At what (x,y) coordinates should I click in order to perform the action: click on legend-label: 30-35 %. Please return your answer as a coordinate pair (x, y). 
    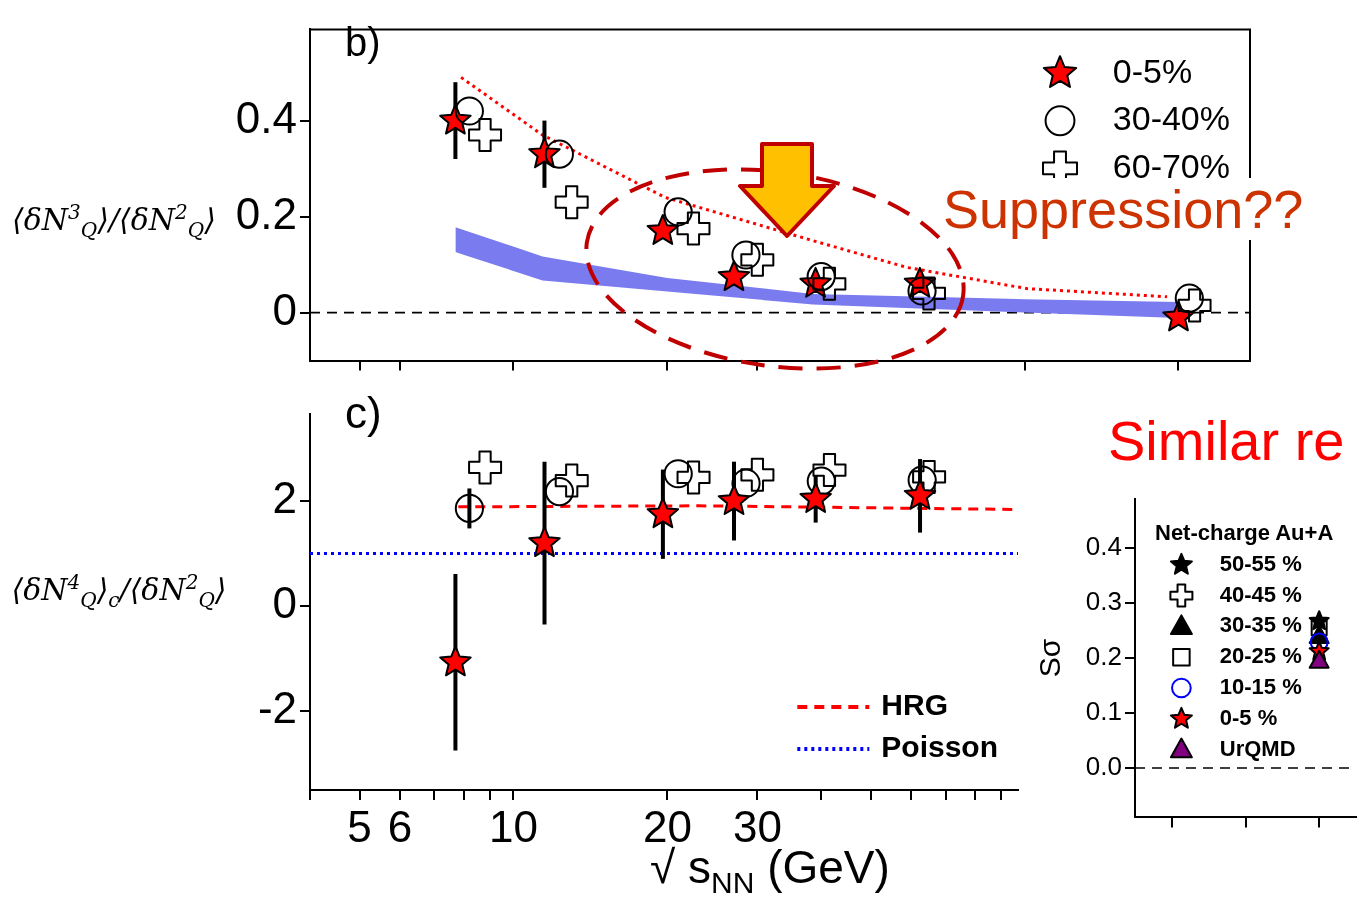
    Looking at the image, I should click on (1260, 625).